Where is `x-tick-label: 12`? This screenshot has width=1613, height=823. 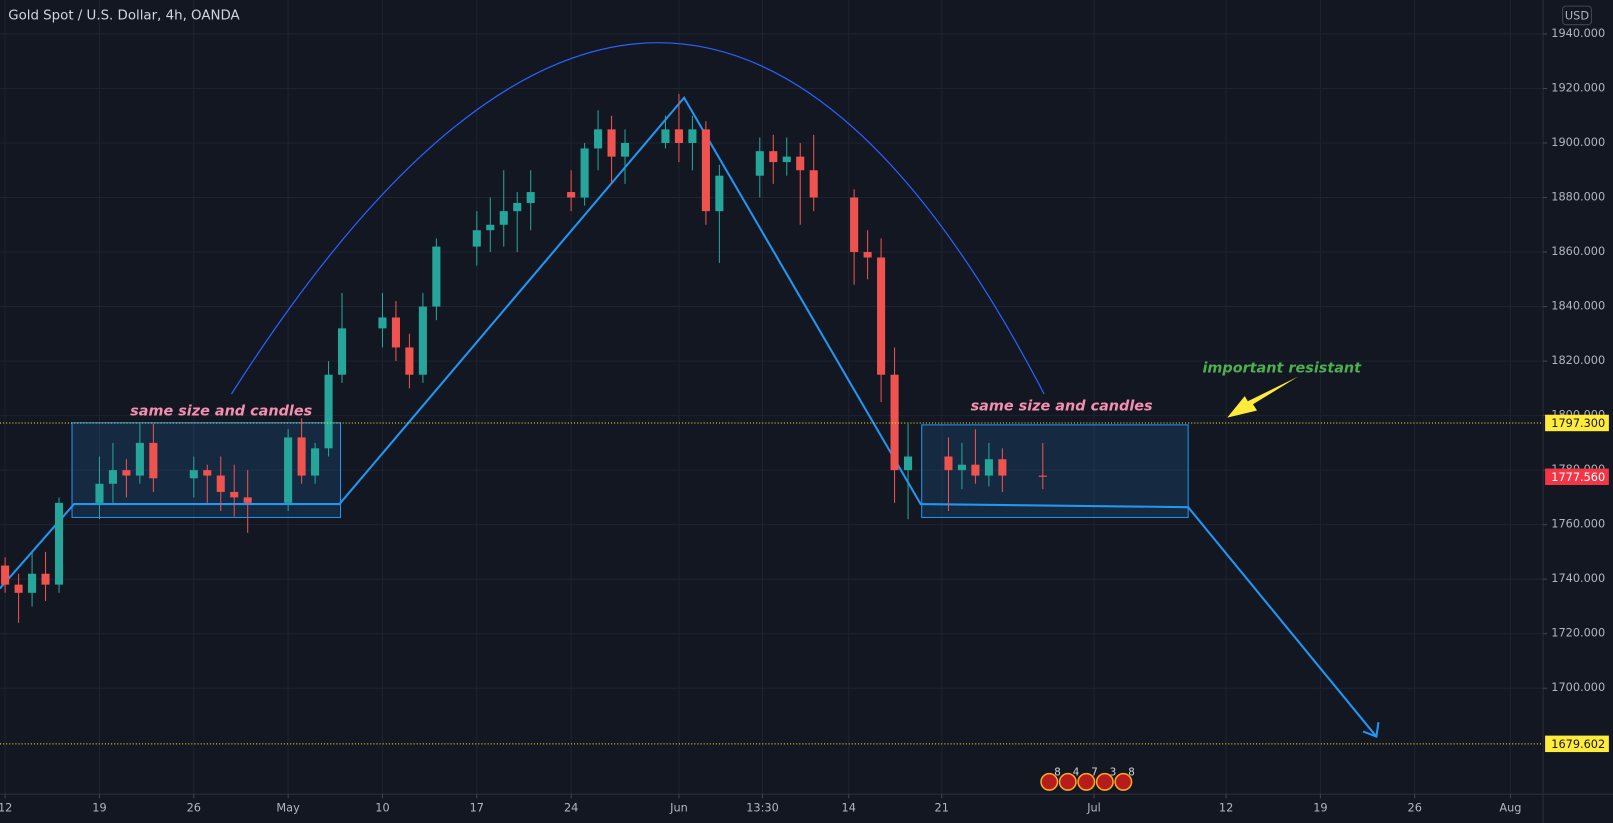
x-tick-label: 12 is located at coordinates (6, 808).